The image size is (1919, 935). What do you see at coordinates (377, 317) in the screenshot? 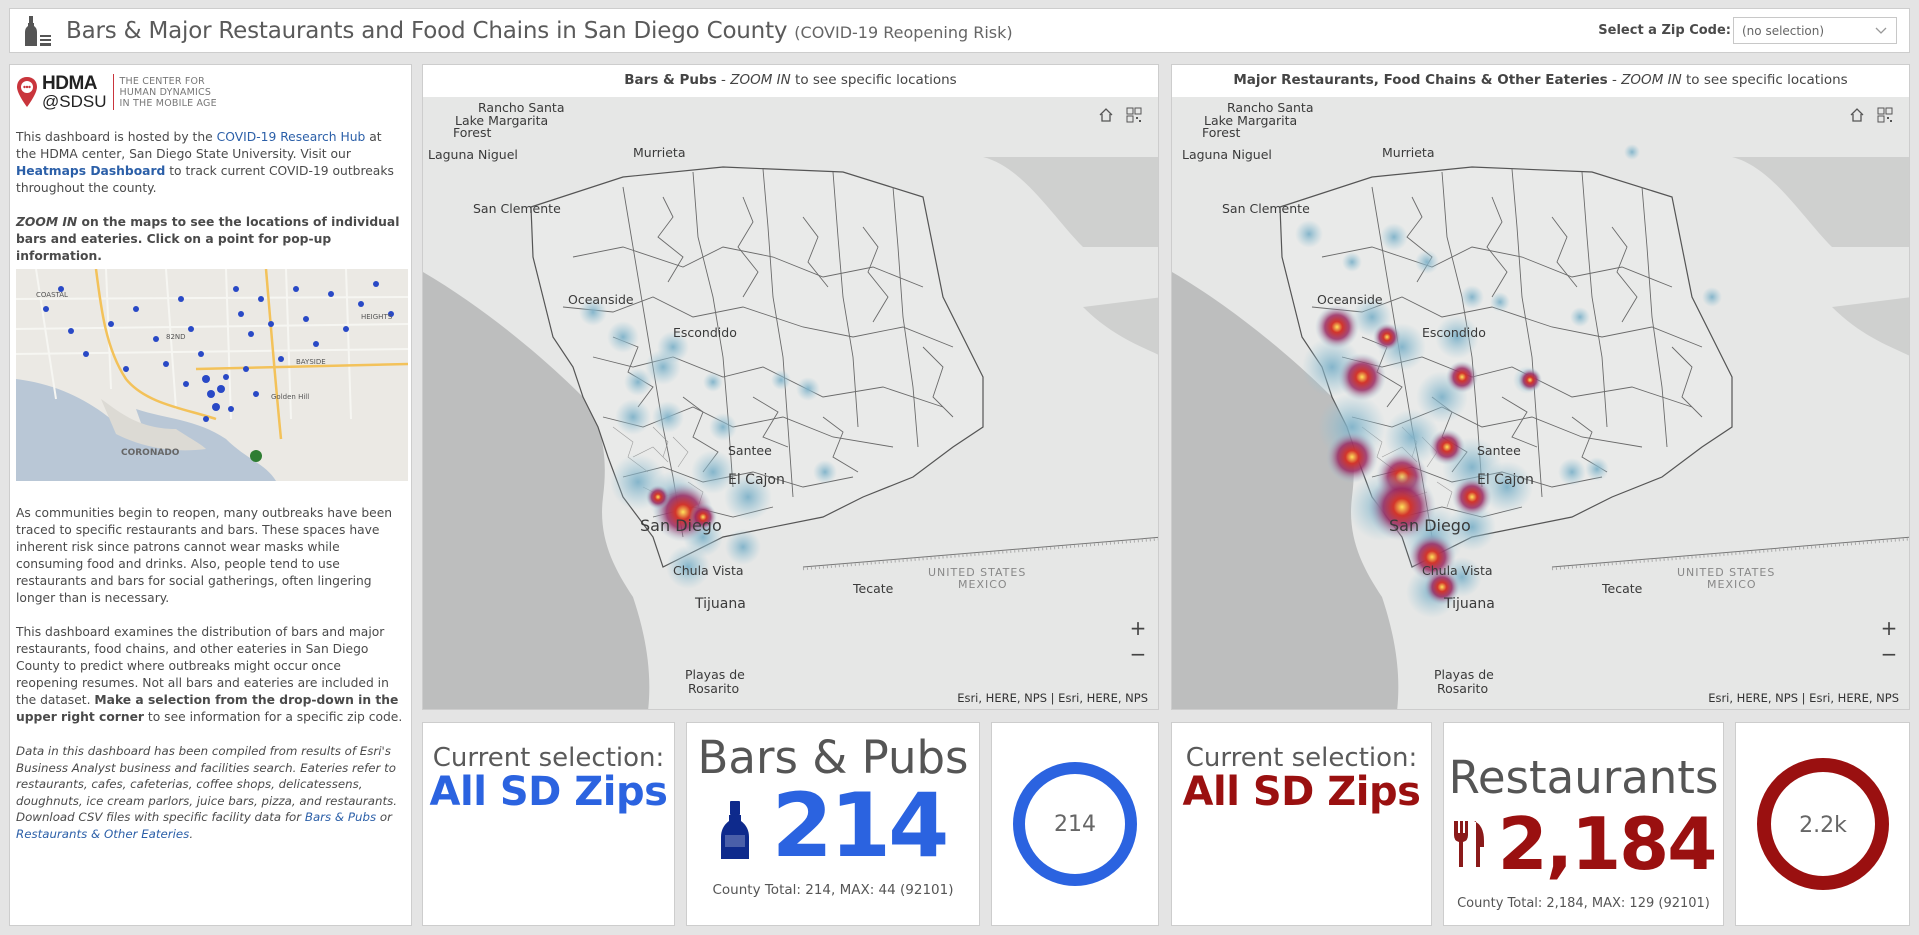
I see `svg-text: HEIGHTS` at bounding box center [377, 317].